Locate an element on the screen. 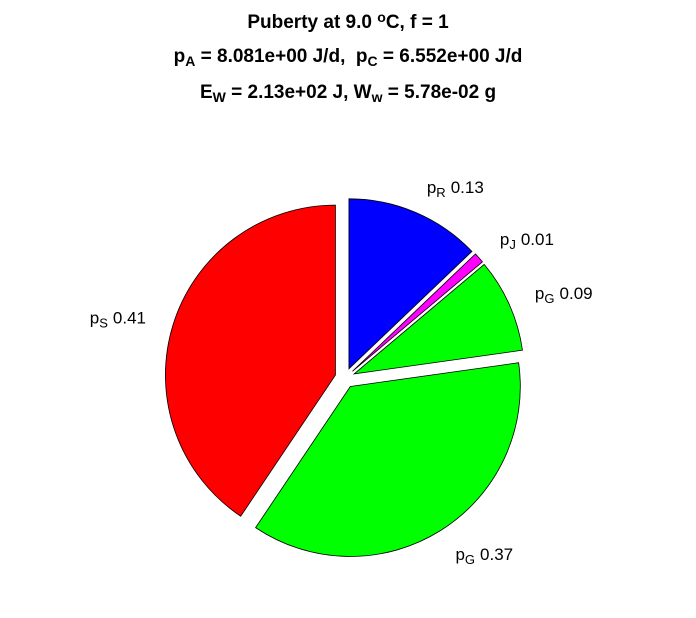 The width and height of the screenshot is (696, 618). chart-title: Puberty at 9.0 oC, f = 1 is located at coordinates (348, 21).